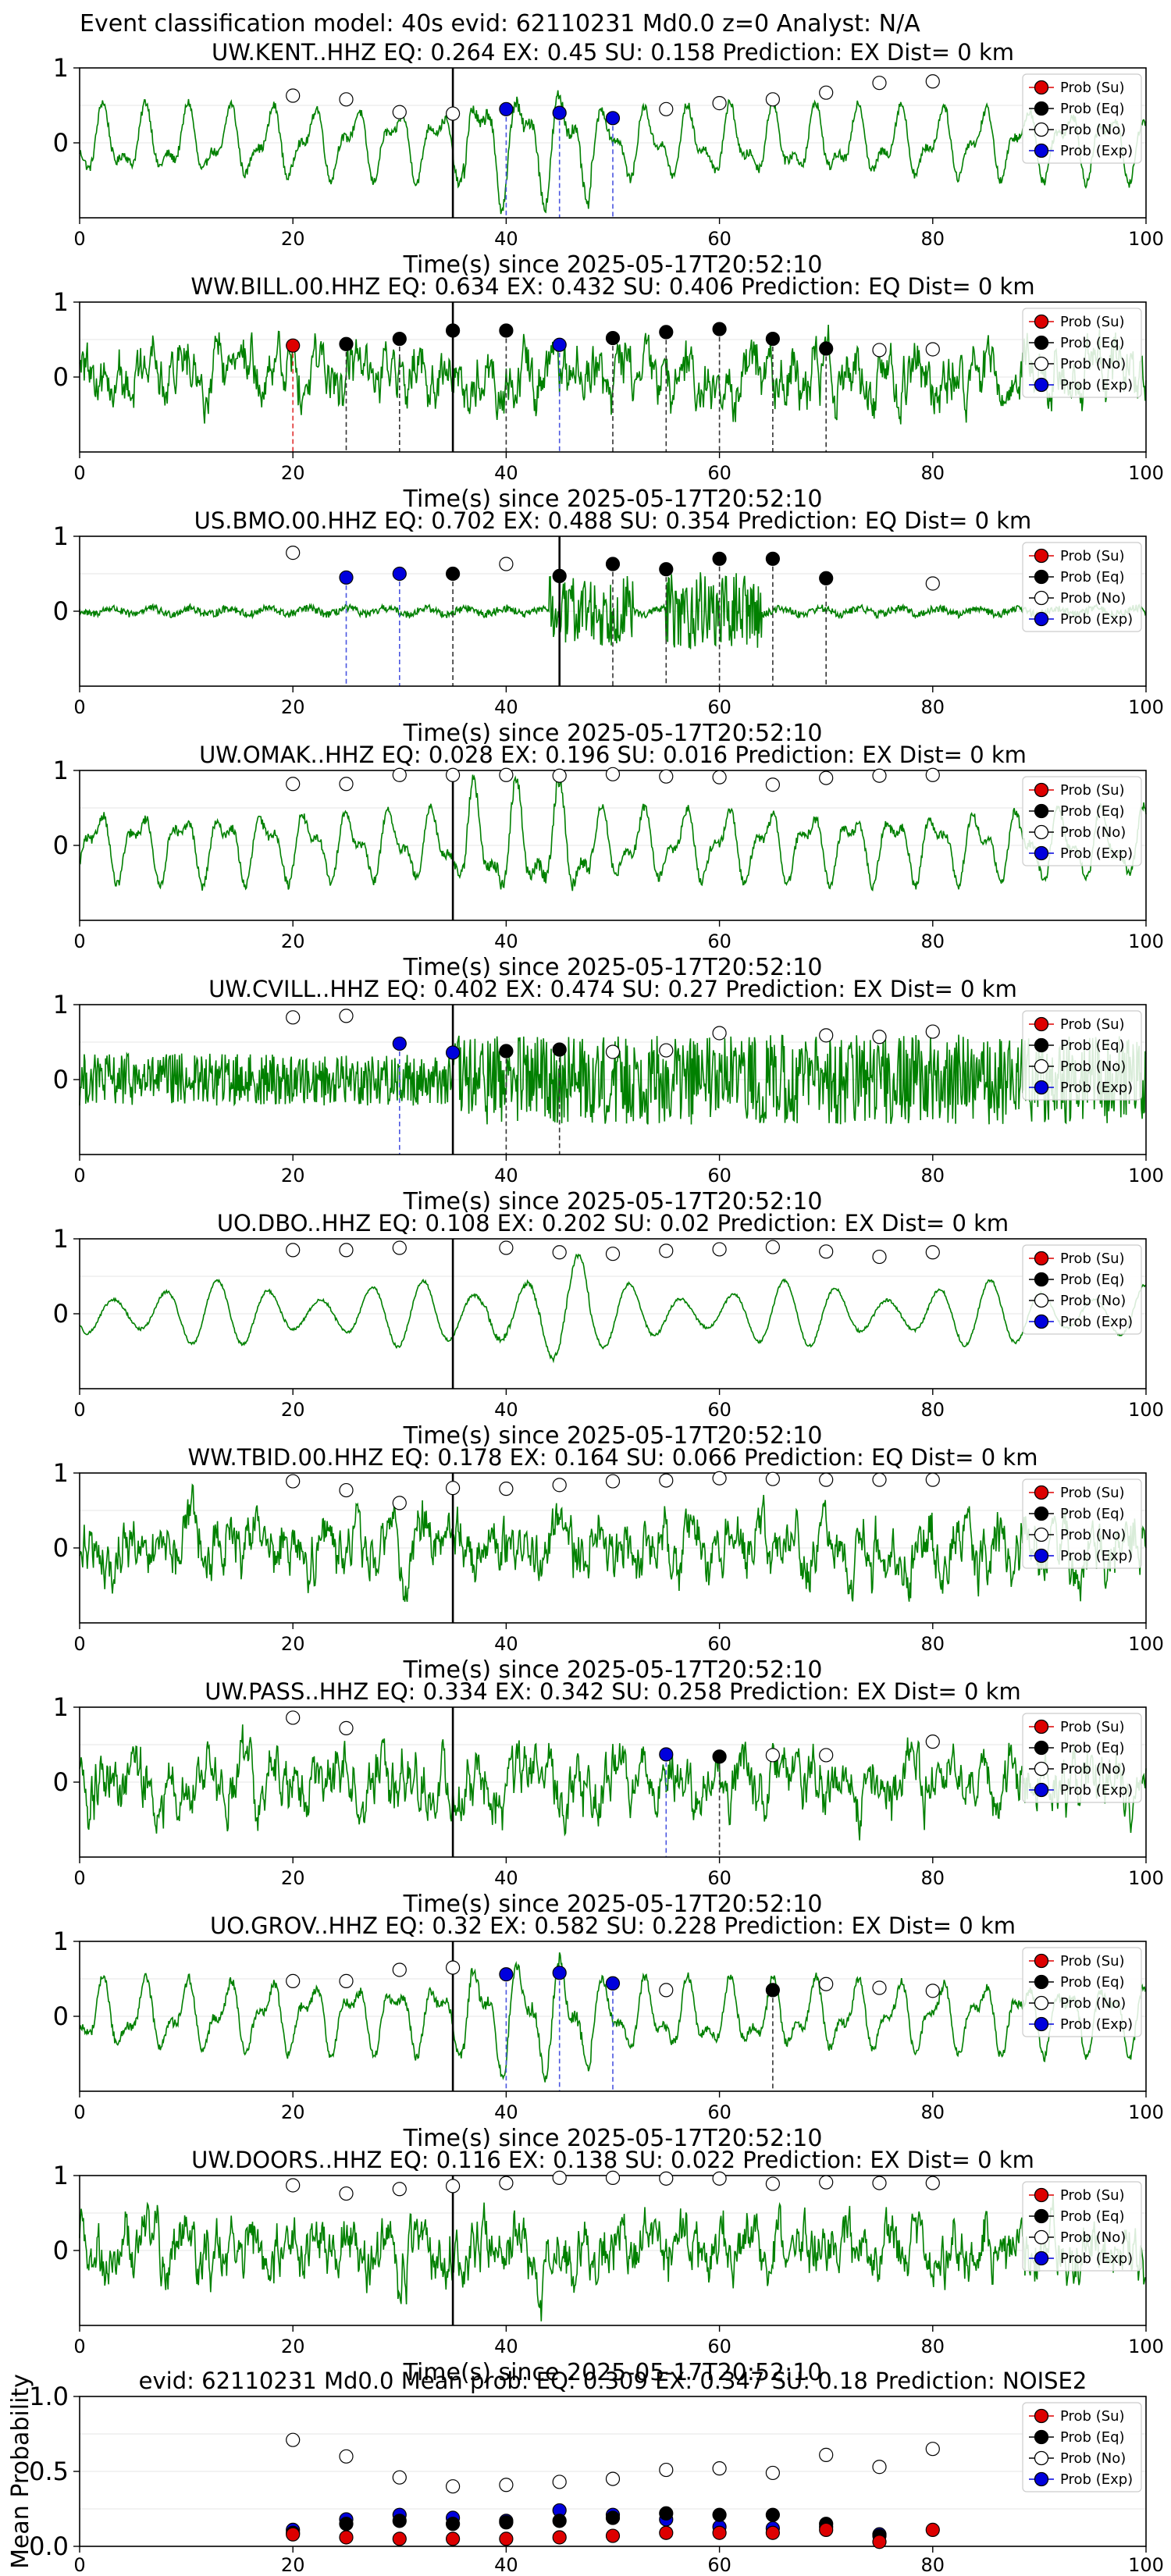 Image resolution: width=1171 pixels, height=2576 pixels. What do you see at coordinates (932, 2449) in the screenshot?
I see `mean-point-no` at bounding box center [932, 2449].